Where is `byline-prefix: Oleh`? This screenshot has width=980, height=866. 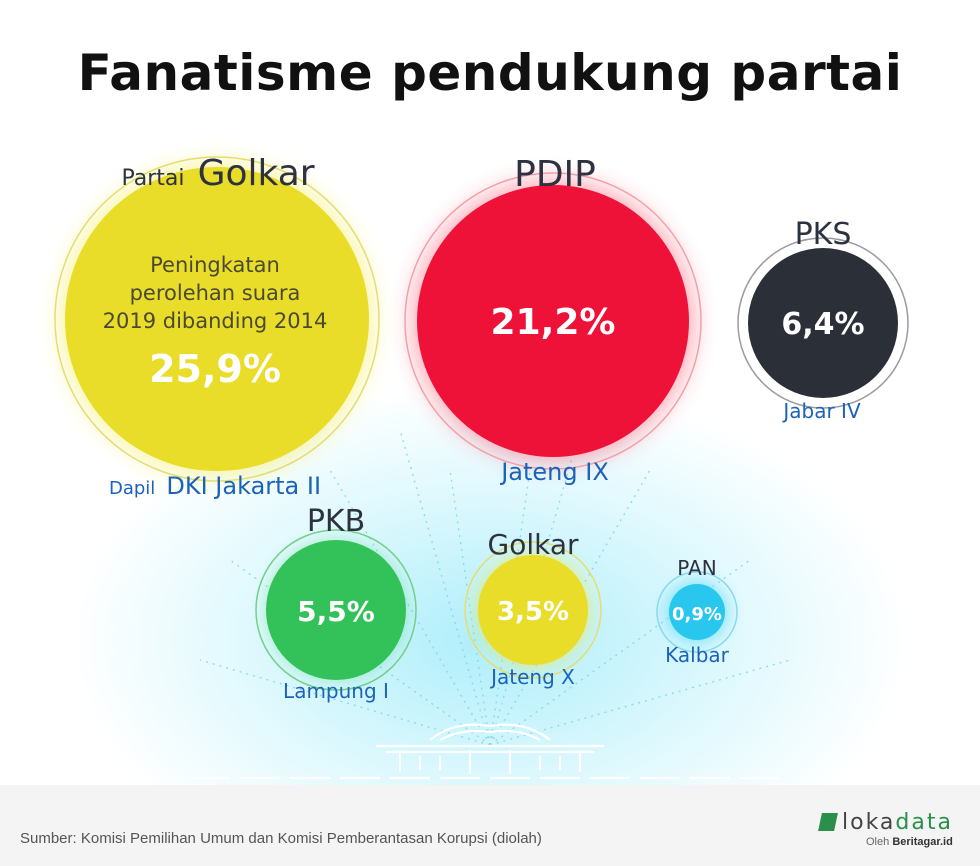
byline-prefix: Oleh is located at coordinates (878, 842).